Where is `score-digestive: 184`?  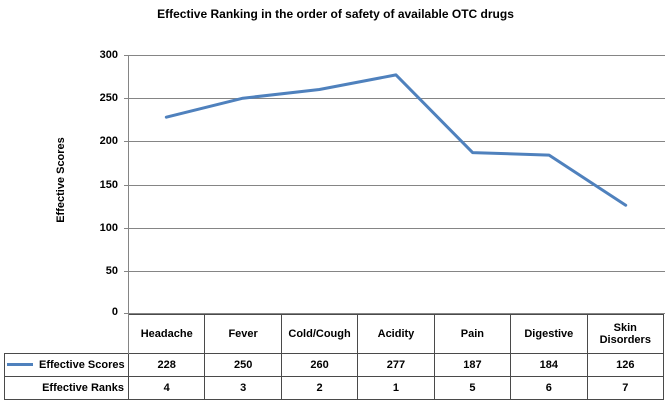 score-digestive: 184 is located at coordinates (549, 365).